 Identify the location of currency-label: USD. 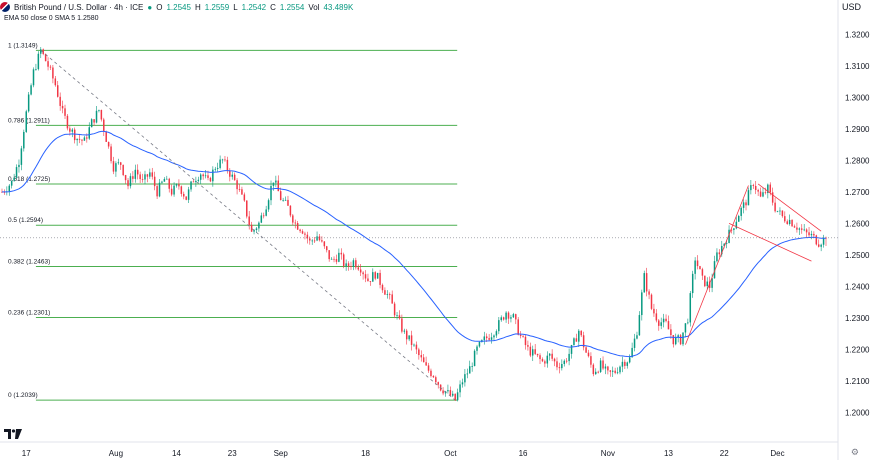
(851, 7).